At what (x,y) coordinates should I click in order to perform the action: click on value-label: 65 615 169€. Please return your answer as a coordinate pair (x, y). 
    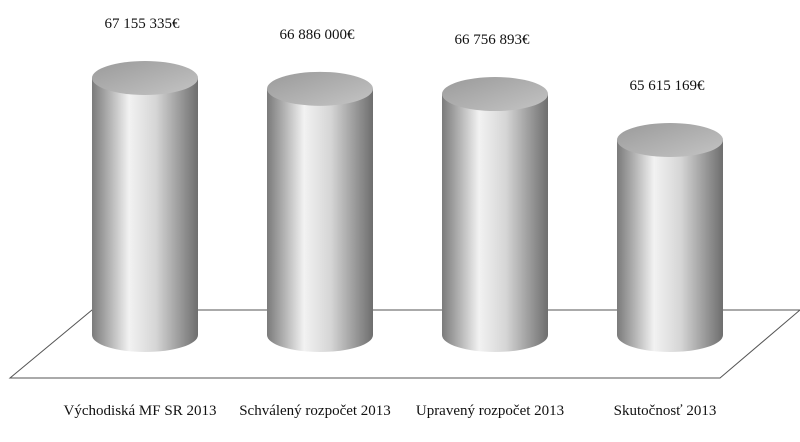
    Looking at the image, I should click on (668, 86).